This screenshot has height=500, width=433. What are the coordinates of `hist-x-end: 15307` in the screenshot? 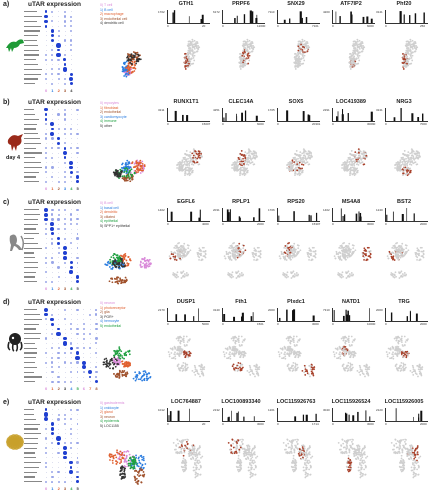 It's located at (316, 224).